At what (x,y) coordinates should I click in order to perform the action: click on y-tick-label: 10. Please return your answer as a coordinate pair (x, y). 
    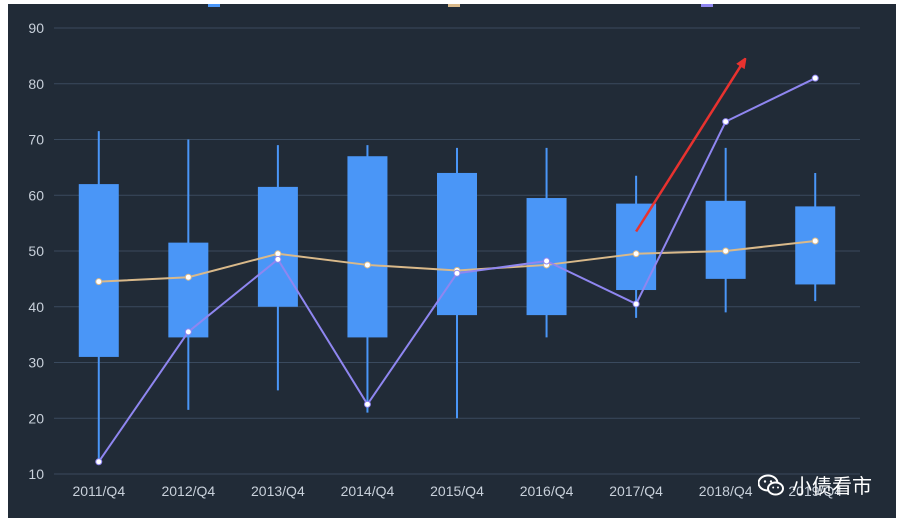
    Looking at the image, I should click on (36, 474).